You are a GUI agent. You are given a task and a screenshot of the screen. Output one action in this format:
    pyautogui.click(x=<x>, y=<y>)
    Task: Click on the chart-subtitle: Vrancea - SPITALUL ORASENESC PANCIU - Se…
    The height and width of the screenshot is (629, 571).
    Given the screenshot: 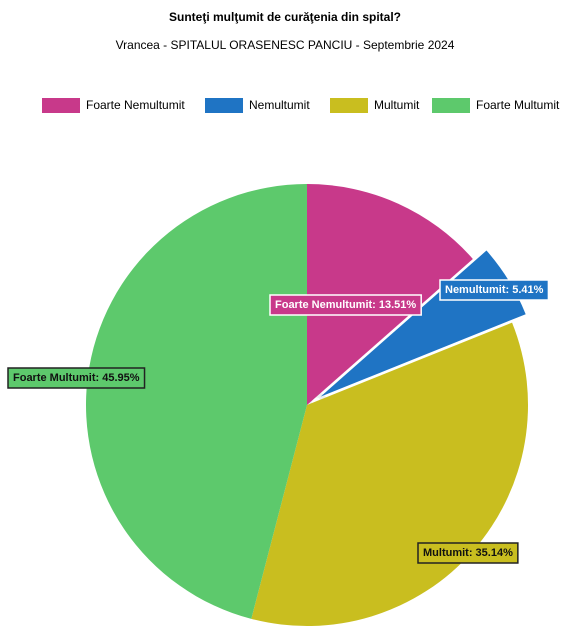 What is the action you would take?
    pyautogui.click(x=285, y=45)
    